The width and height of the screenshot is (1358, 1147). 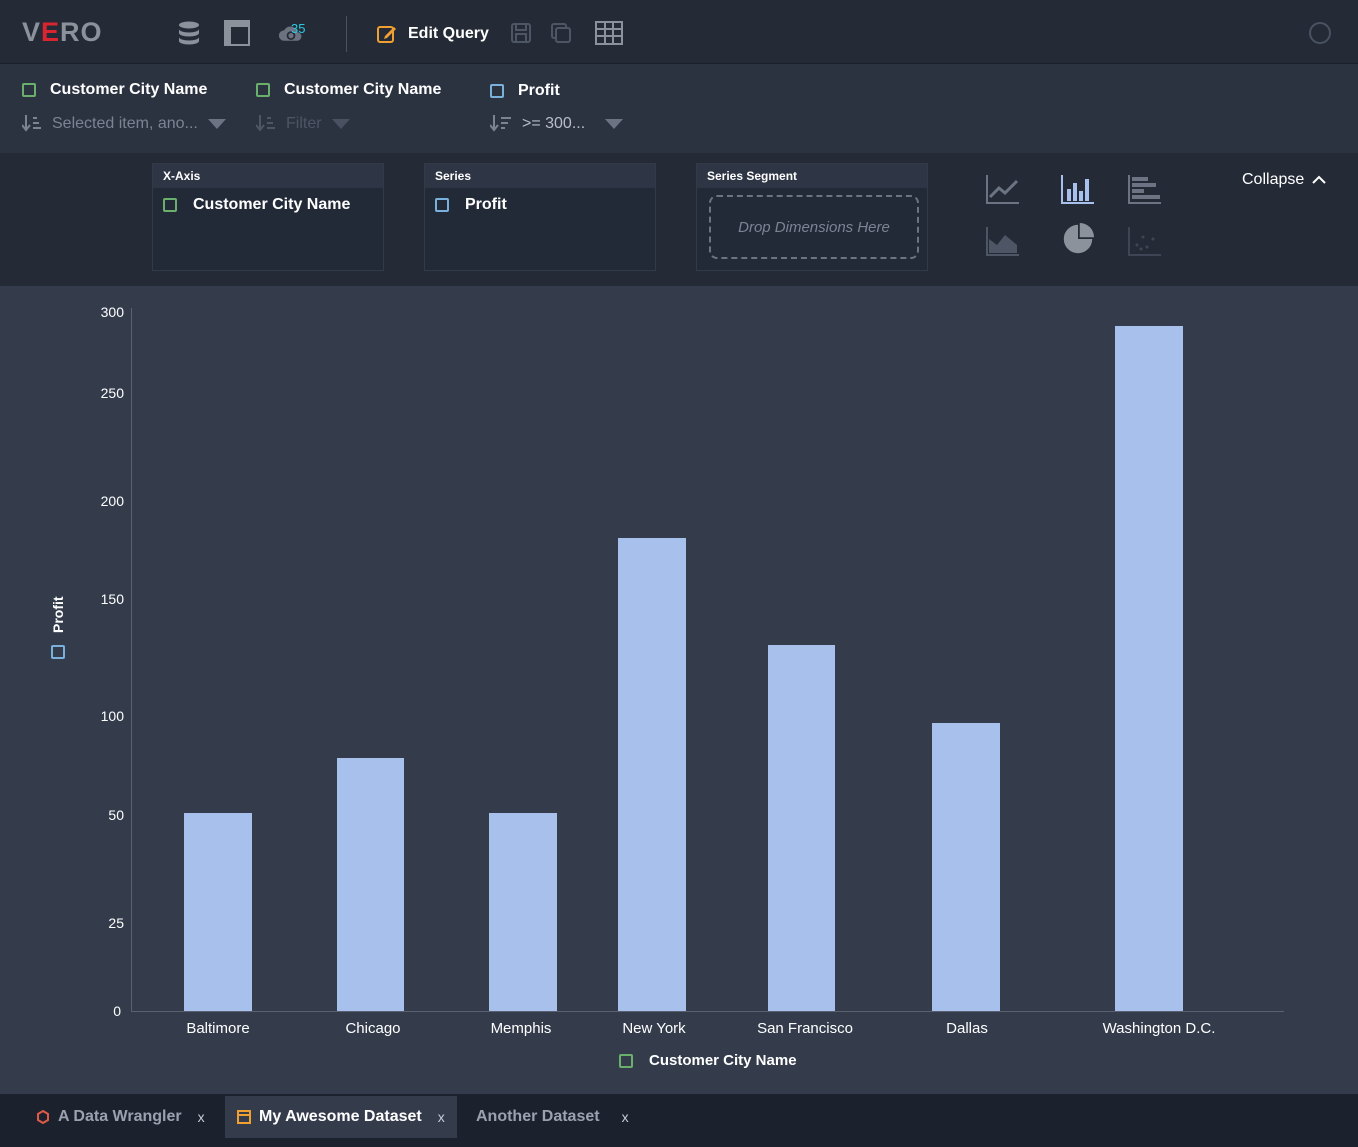 I want to click on save-as-icon, so click(x=561, y=33).